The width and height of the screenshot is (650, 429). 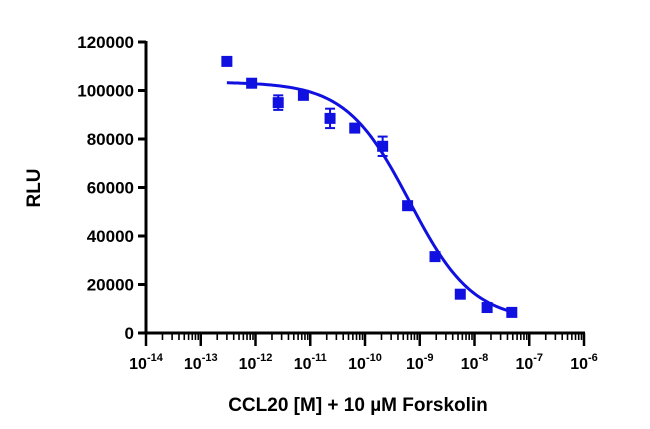 What do you see at coordinates (105, 91) in the screenshot?
I see `y-tick-label: 100000` at bounding box center [105, 91].